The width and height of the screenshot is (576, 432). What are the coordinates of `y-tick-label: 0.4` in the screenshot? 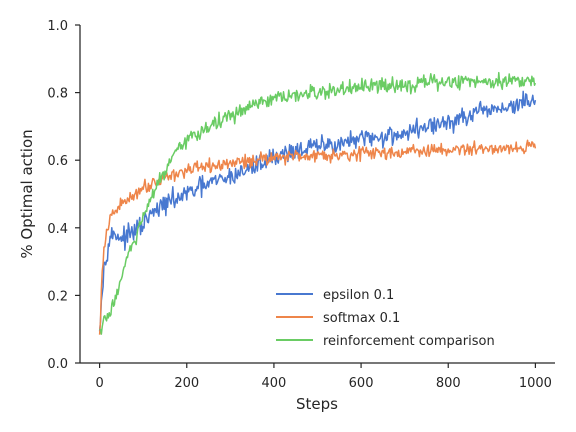 It's located at (57, 229).